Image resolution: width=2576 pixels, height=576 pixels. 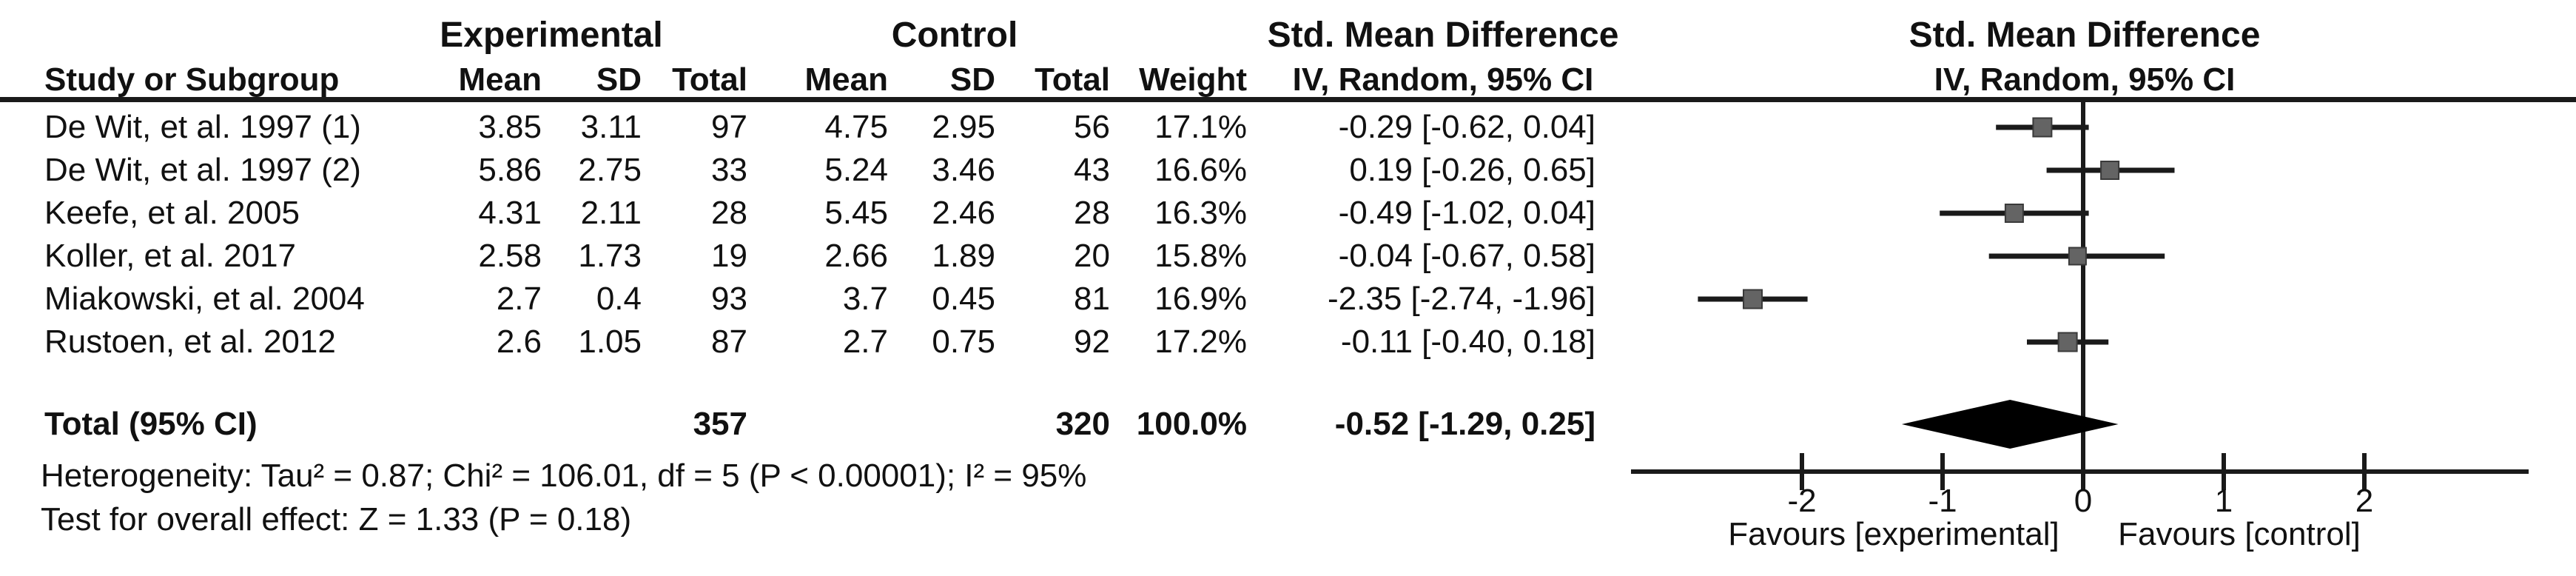 What do you see at coordinates (1082, 424) in the screenshot?
I see `total-ctl-n: 320` at bounding box center [1082, 424].